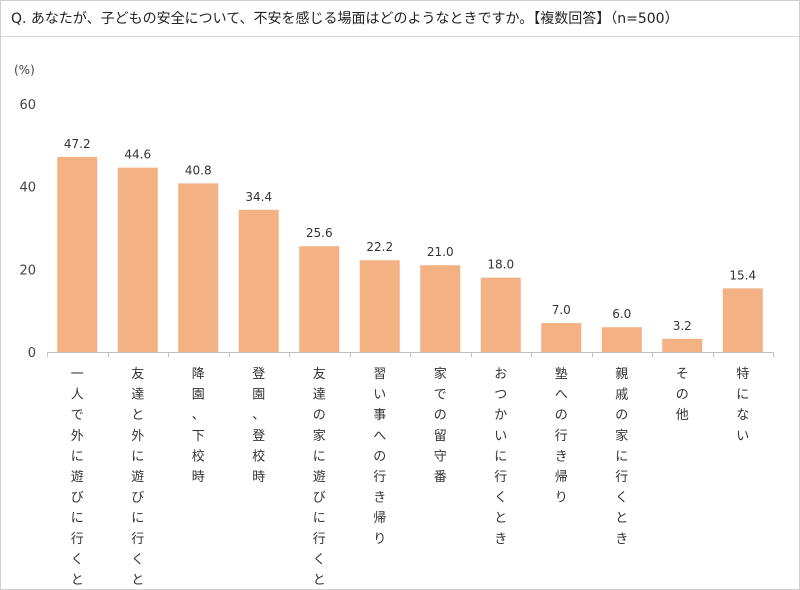 This screenshot has width=800, height=590. What do you see at coordinates (27, 105) in the screenshot?
I see `y-tick-label: 60` at bounding box center [27, 105].